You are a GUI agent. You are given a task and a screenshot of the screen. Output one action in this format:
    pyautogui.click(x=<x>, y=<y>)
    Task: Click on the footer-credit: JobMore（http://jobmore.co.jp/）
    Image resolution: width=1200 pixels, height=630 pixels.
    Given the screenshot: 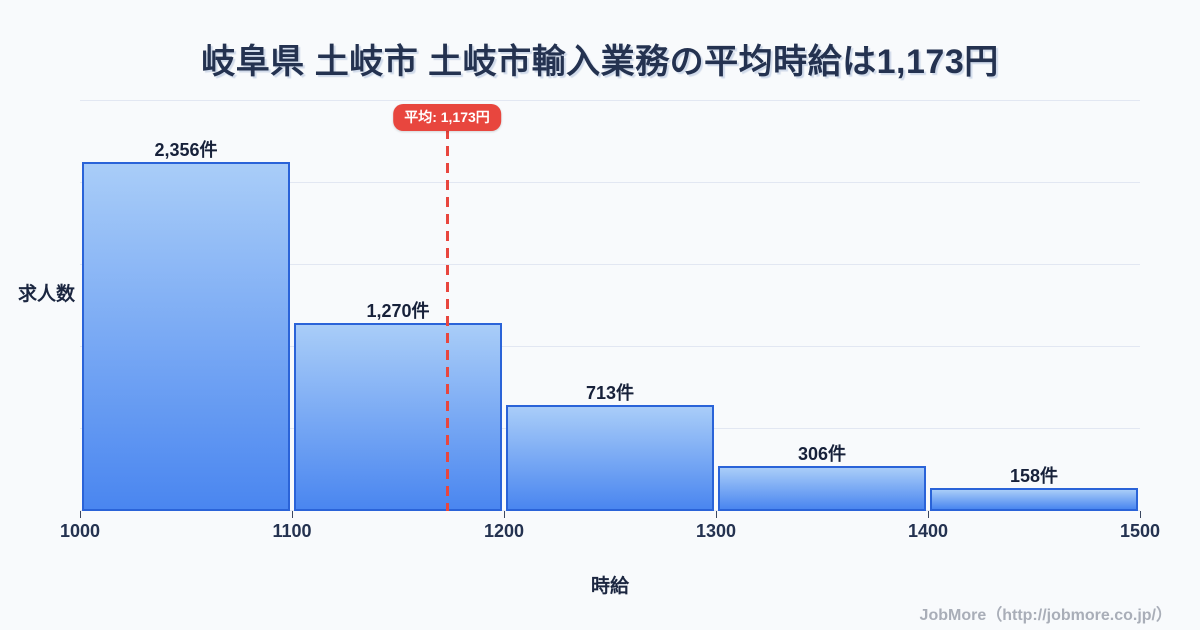 What is the action you would take?
    pyautogui.click(x=1045, y=615)
    